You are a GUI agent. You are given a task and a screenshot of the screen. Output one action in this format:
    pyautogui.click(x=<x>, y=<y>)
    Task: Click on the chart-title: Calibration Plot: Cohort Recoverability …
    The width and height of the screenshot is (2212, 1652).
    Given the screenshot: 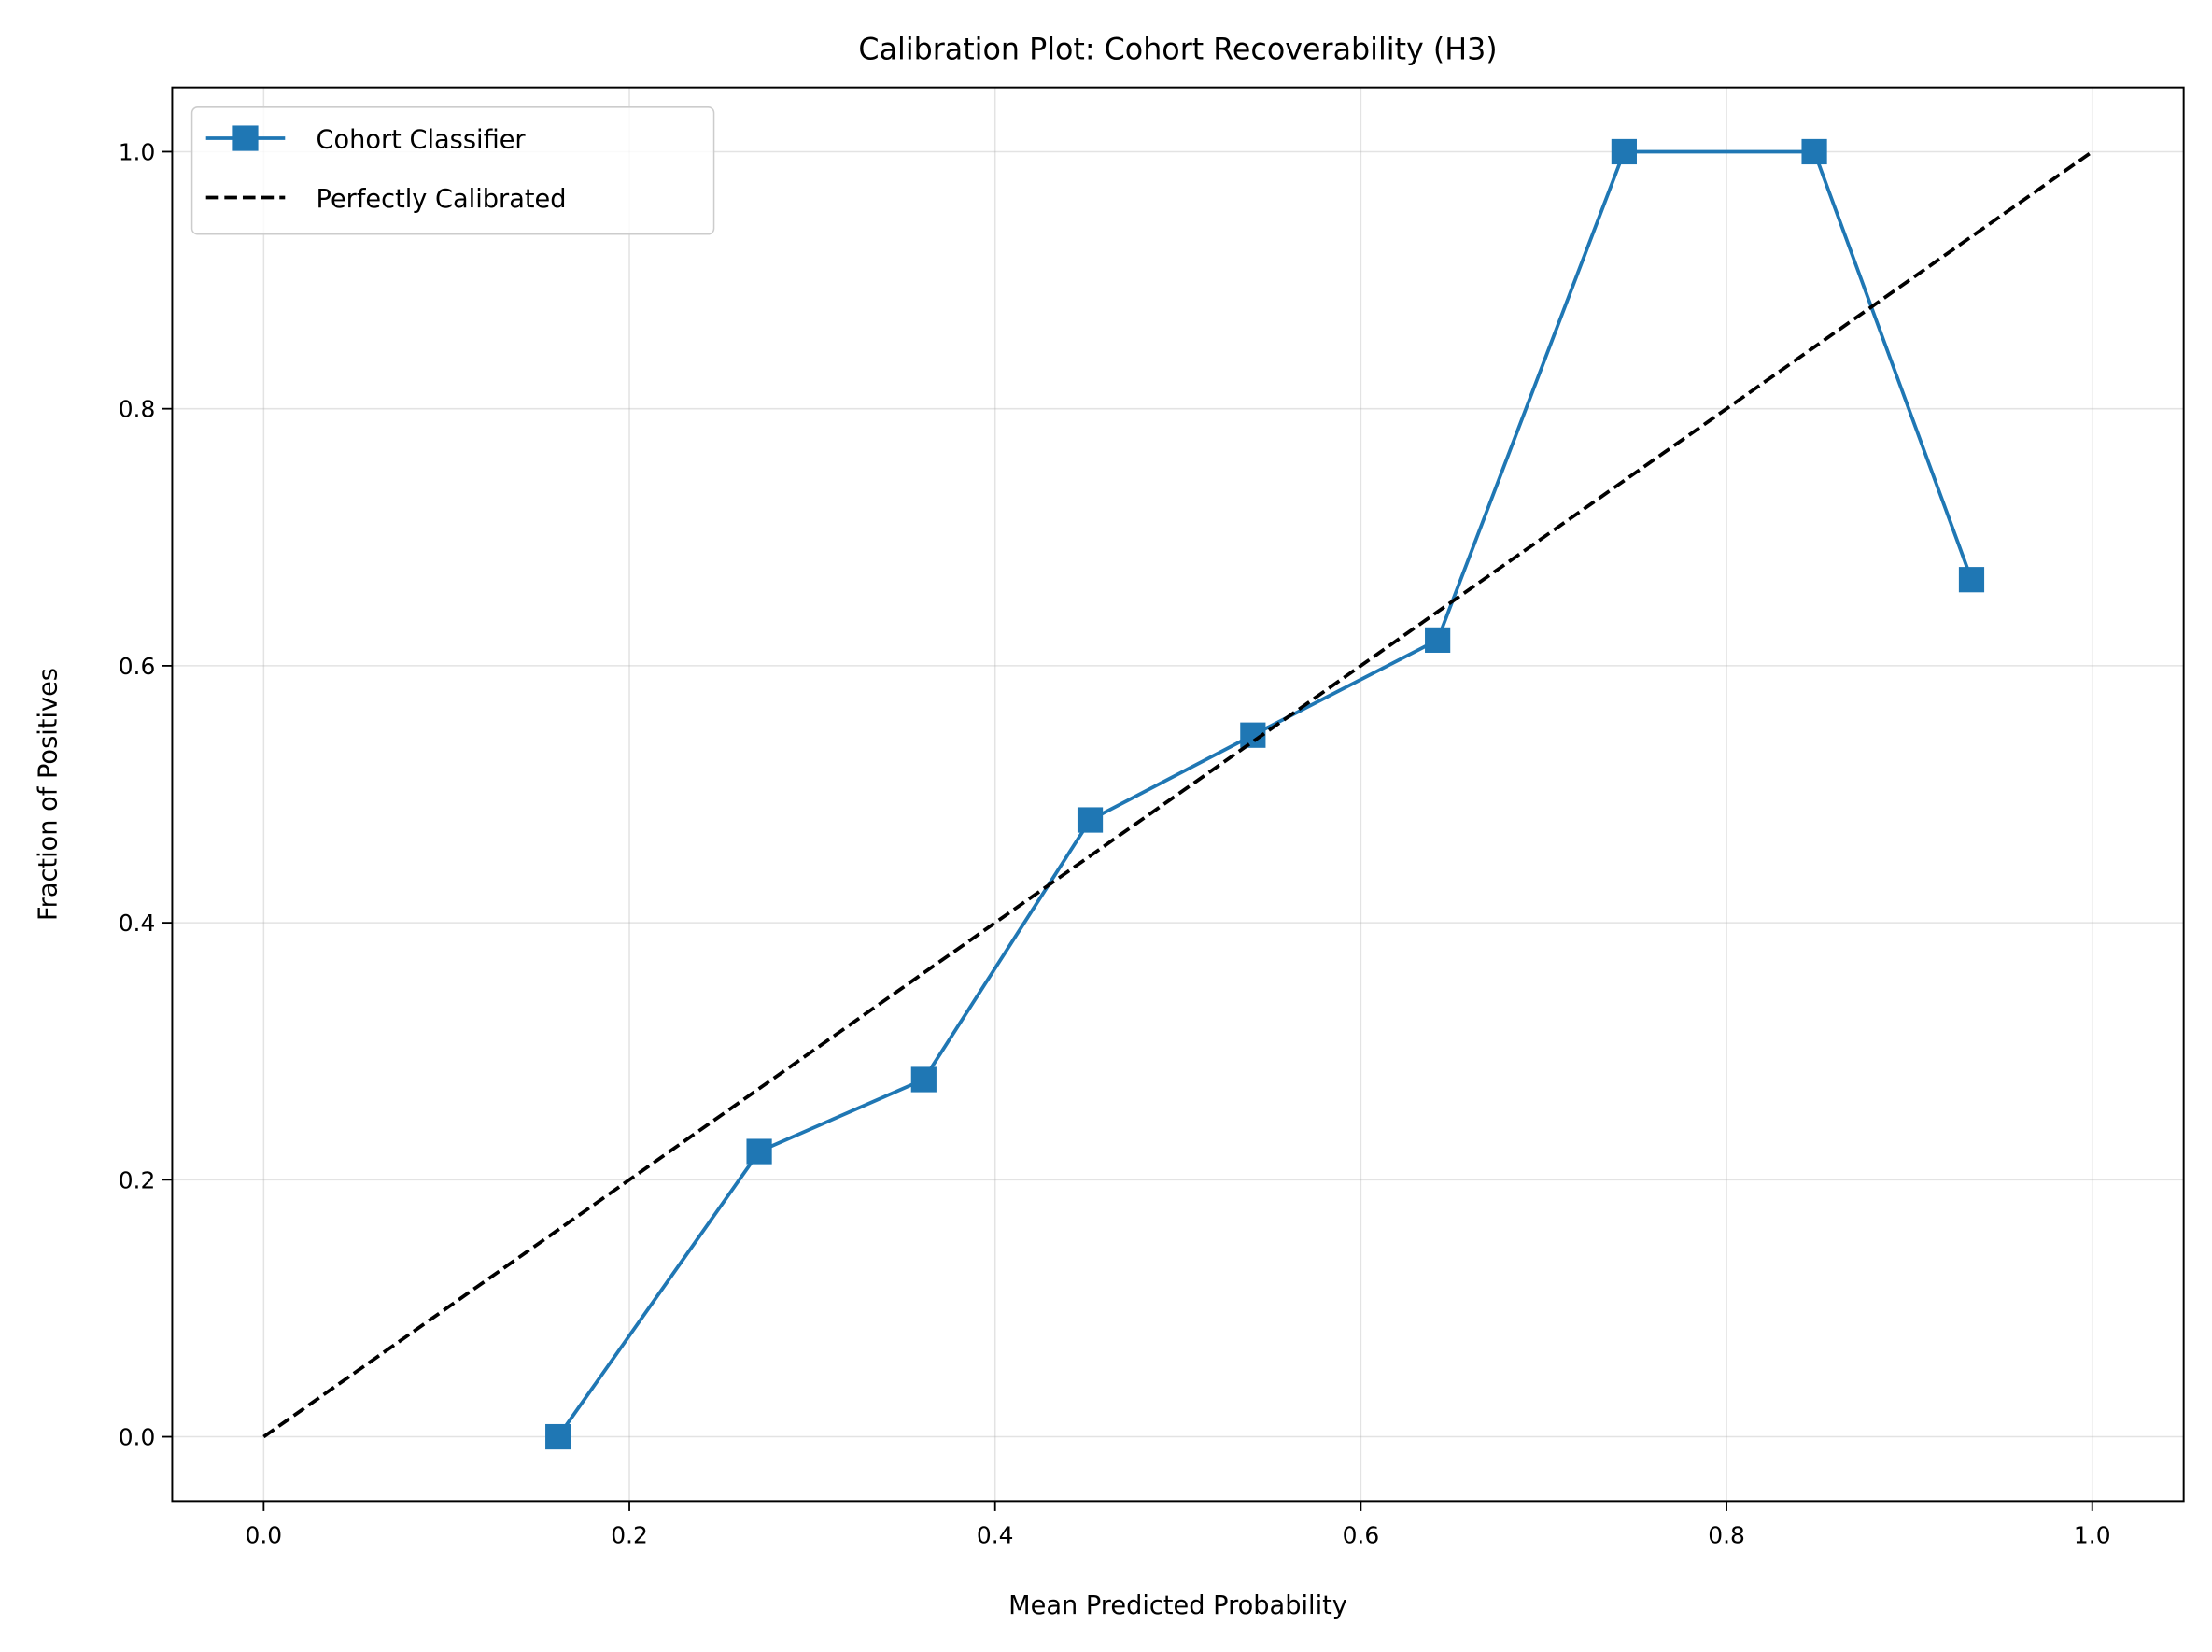 What is the action you would take?
    pyautogui.click(x=1177, y=49)
    